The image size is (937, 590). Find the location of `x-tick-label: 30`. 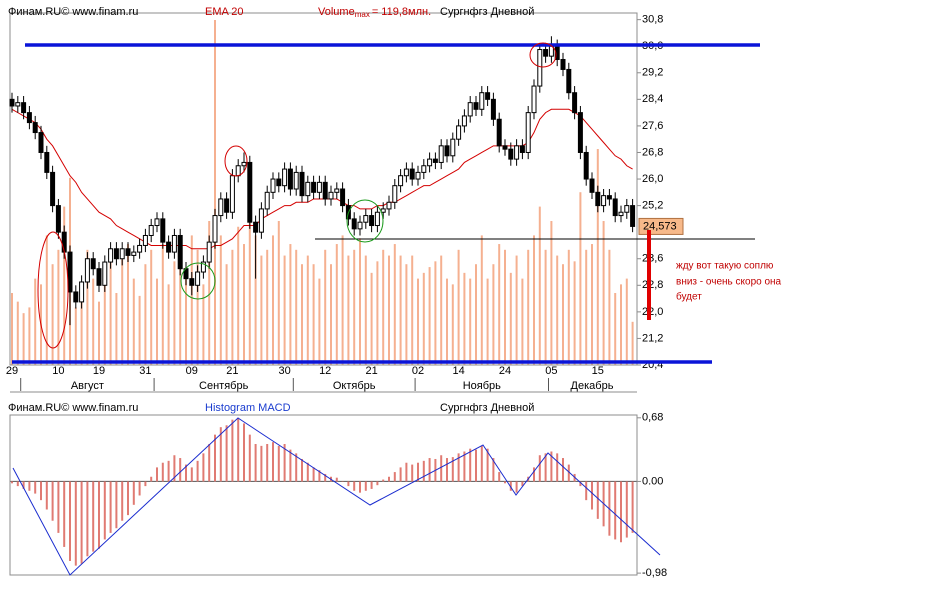

x-tick-label: 30 is located at coordinates (284, 371).